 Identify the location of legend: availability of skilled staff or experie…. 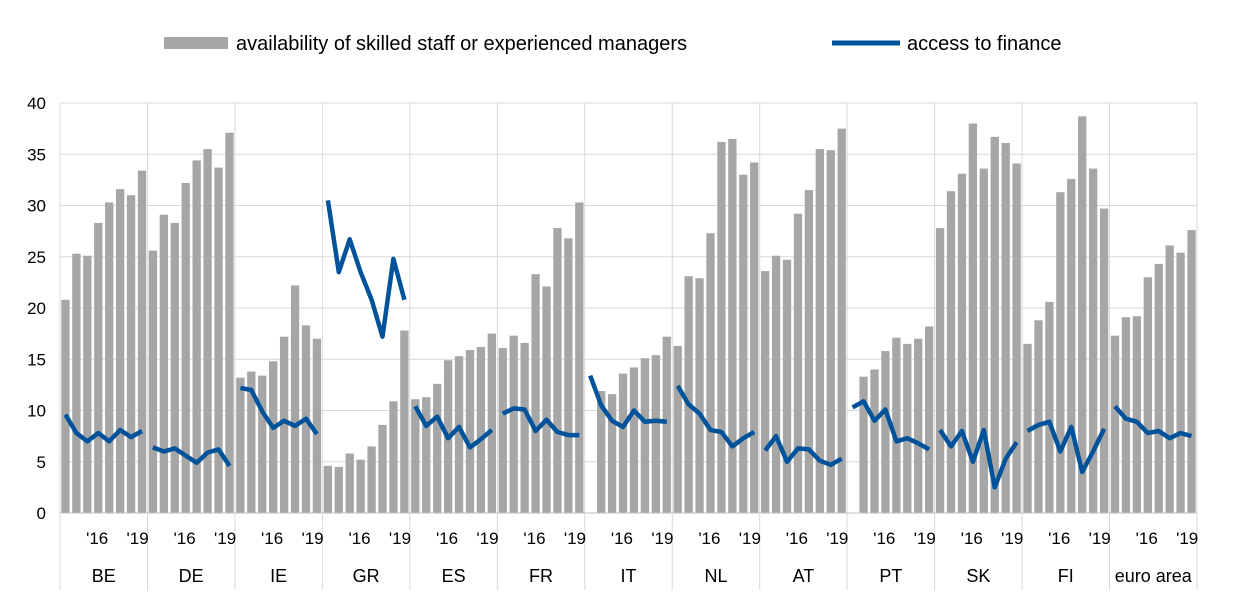
(613, 44).